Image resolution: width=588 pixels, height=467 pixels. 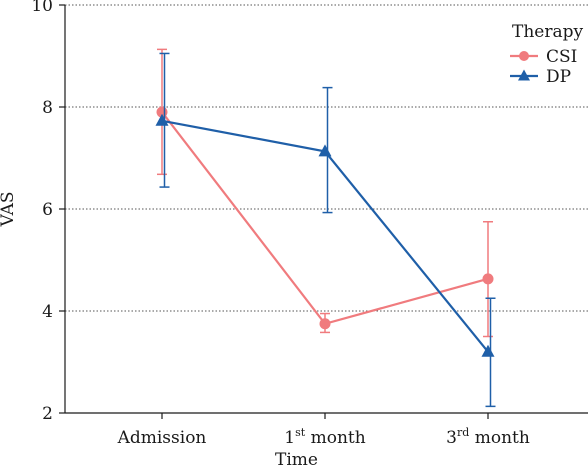 I want to click on legend-marker-csi, so click(x=524, y=56).